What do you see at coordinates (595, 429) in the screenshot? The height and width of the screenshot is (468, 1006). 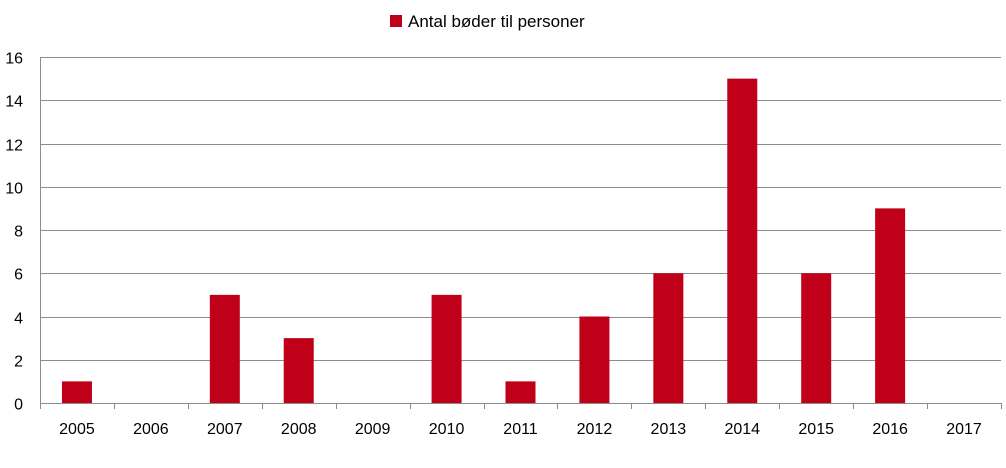 I see `x-tick-label: 2012` at bounding box center [595, 429].